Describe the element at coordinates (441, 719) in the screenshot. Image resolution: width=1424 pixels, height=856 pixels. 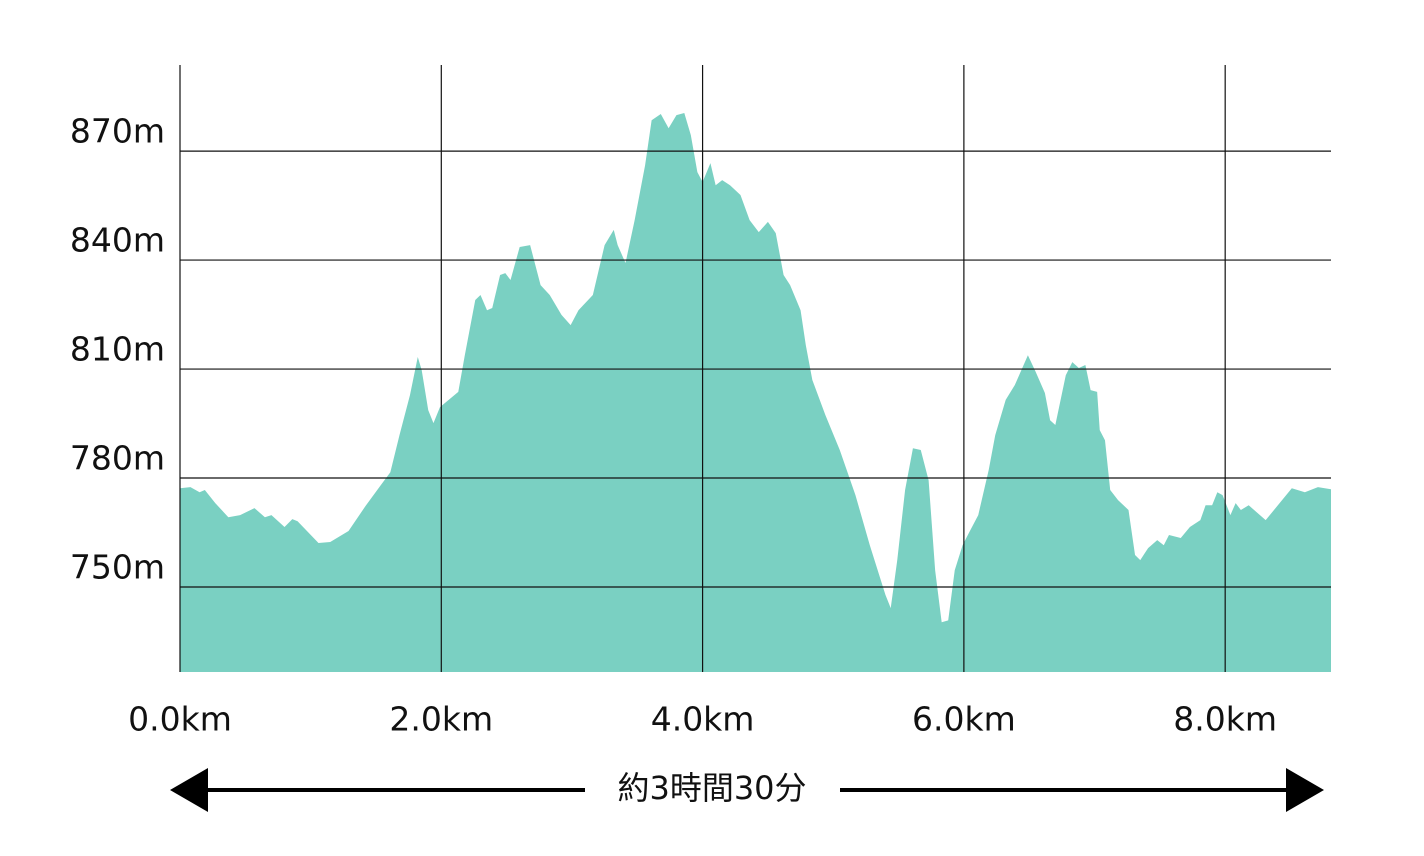
I see `x-tick-label: 2.0km` at that location.